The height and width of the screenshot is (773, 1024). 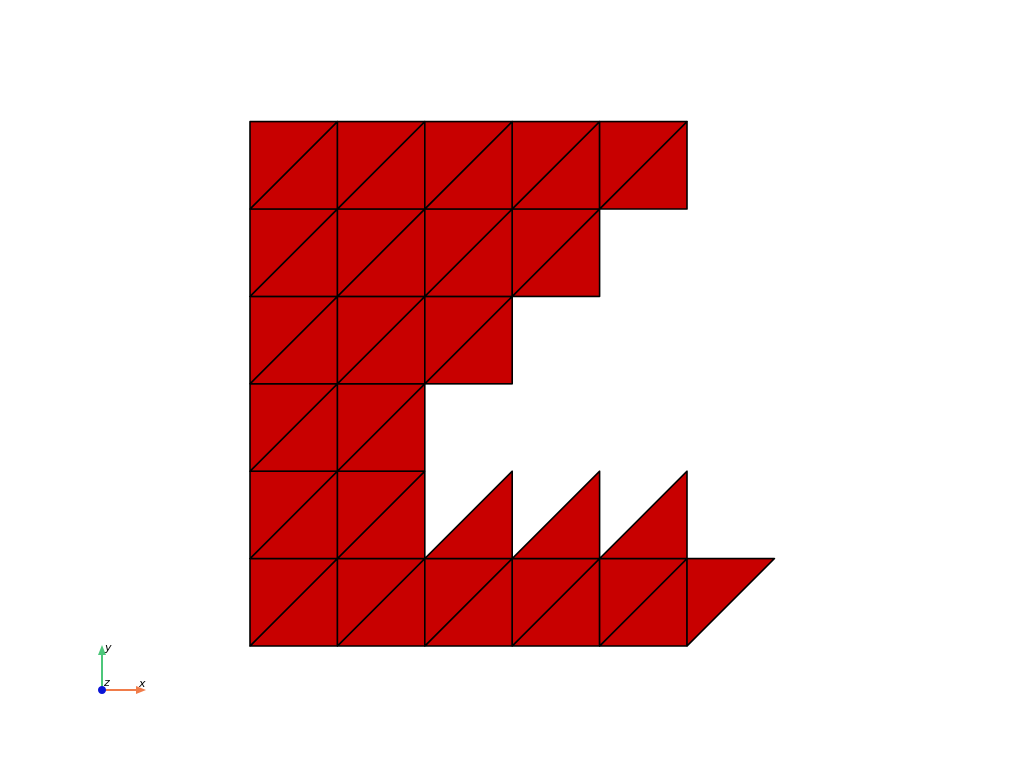 I want to click on x-axis-arrowhead, so click(x=141, y=690).